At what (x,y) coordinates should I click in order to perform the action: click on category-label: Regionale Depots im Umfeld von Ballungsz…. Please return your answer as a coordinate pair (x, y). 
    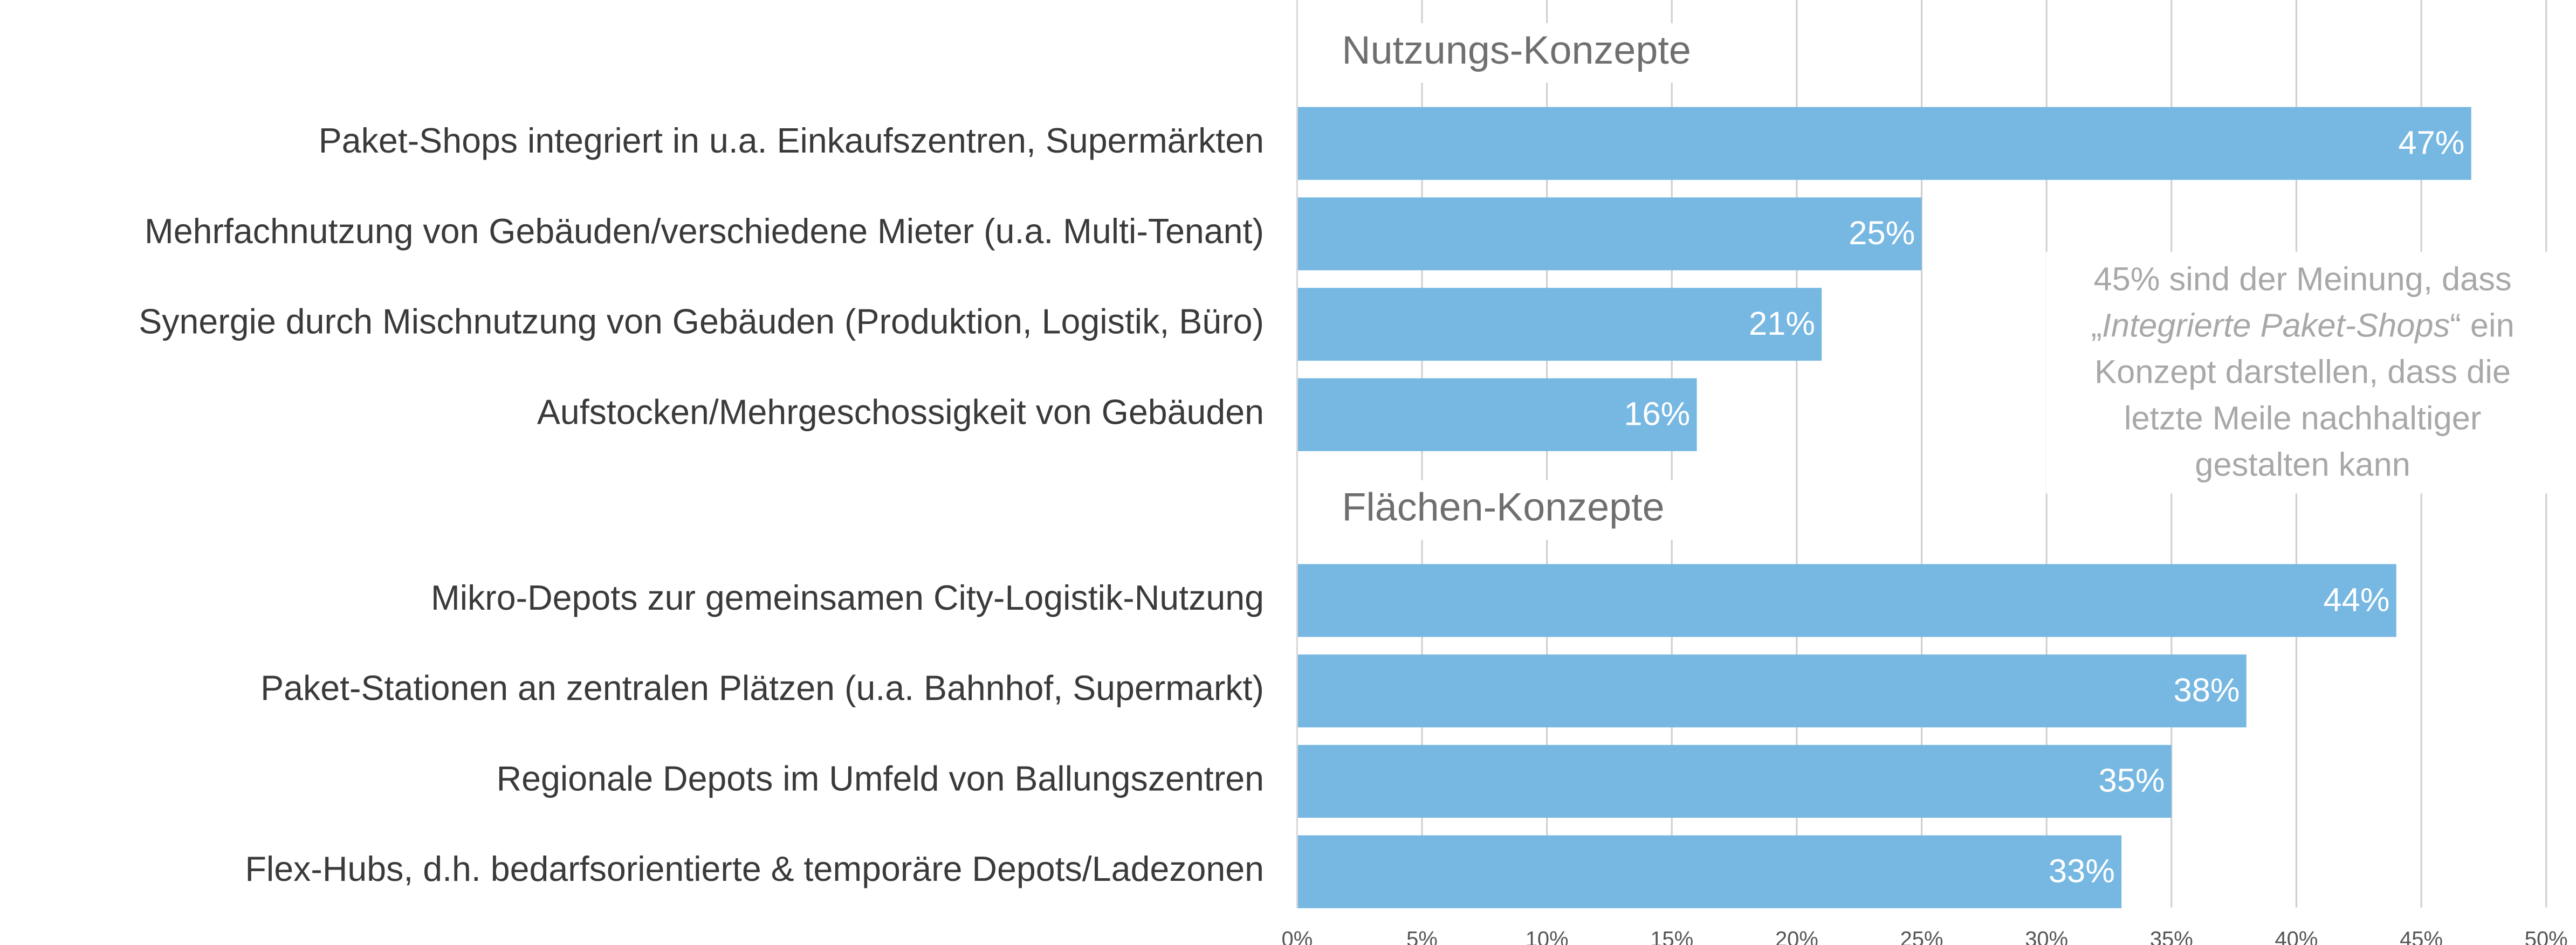
    Looking at the image, I should click on (881, 778).